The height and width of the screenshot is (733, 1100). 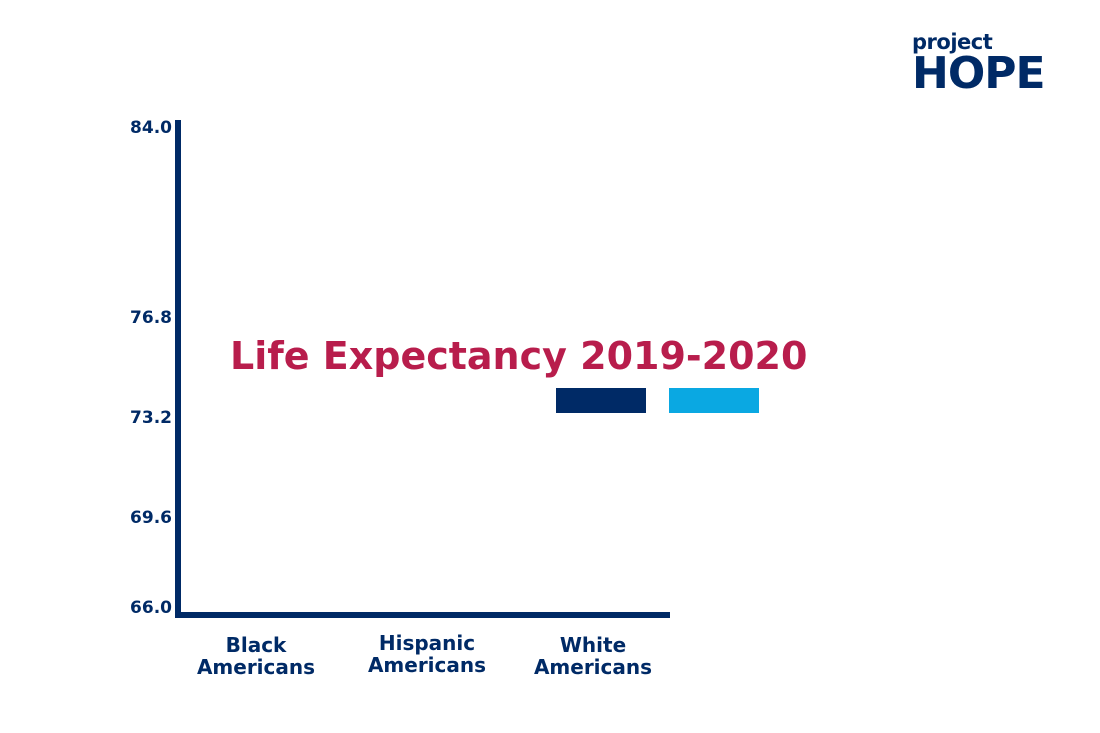 I want to click on y-tick-label: 76.8, so click(x=151, y=318).